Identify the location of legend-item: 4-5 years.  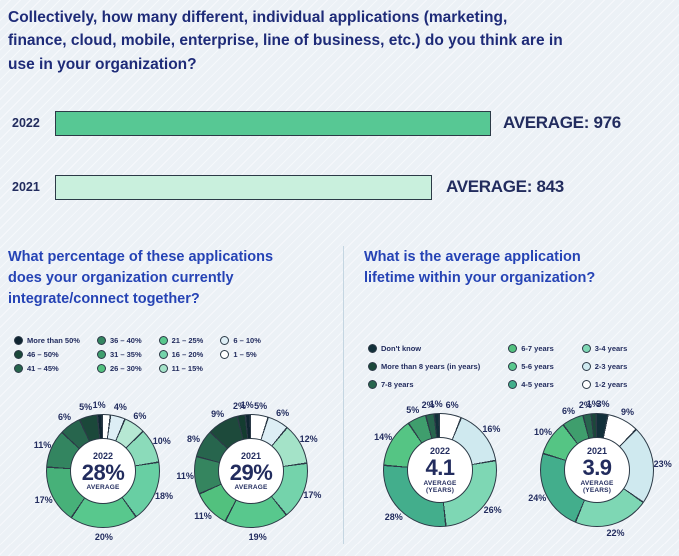
(531, 384).